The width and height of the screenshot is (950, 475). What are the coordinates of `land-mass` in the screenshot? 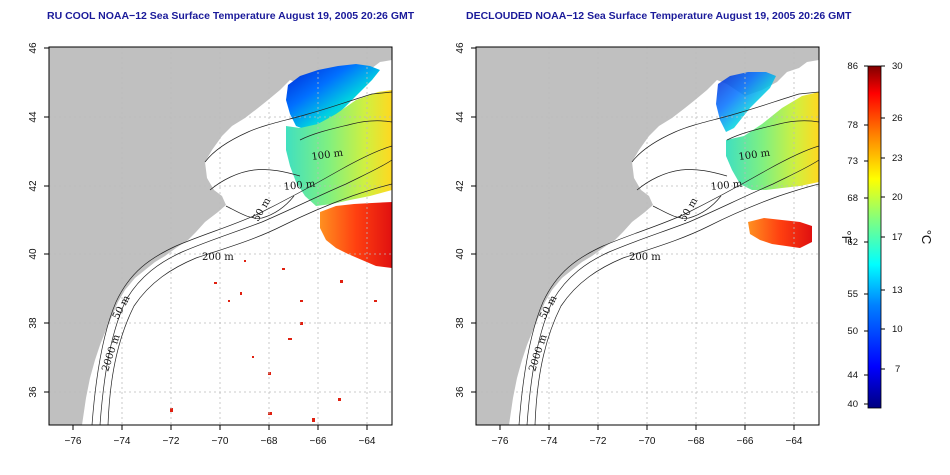 It's located at (361, 58).